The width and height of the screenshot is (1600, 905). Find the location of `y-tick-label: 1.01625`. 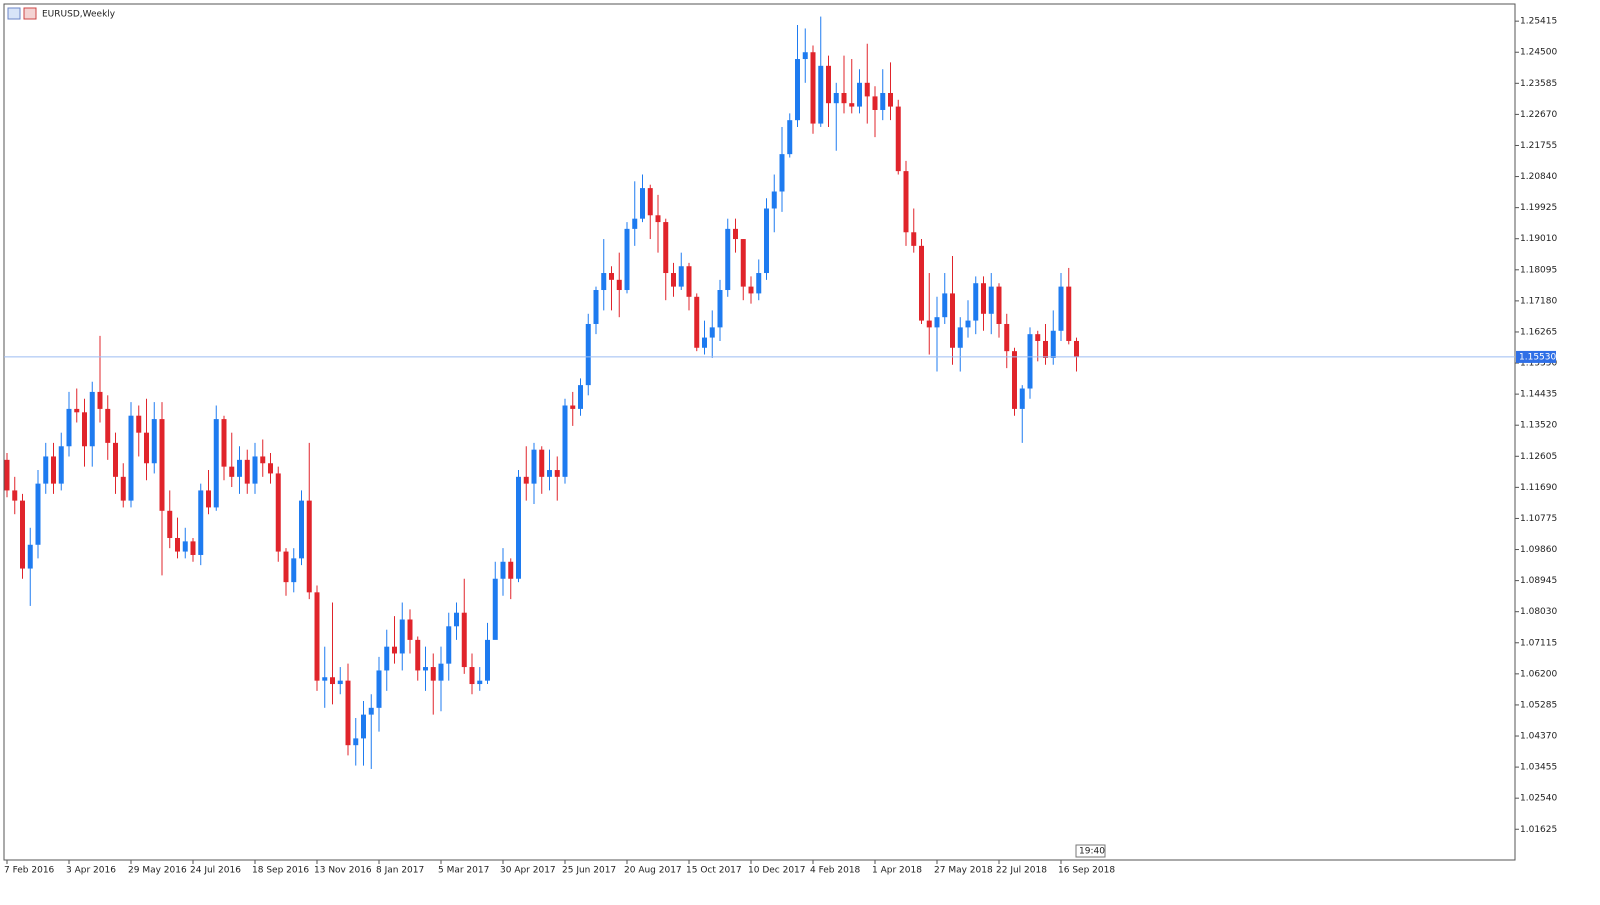

y-tick-label: 1.01625 is located at coordinates (1538, 830).